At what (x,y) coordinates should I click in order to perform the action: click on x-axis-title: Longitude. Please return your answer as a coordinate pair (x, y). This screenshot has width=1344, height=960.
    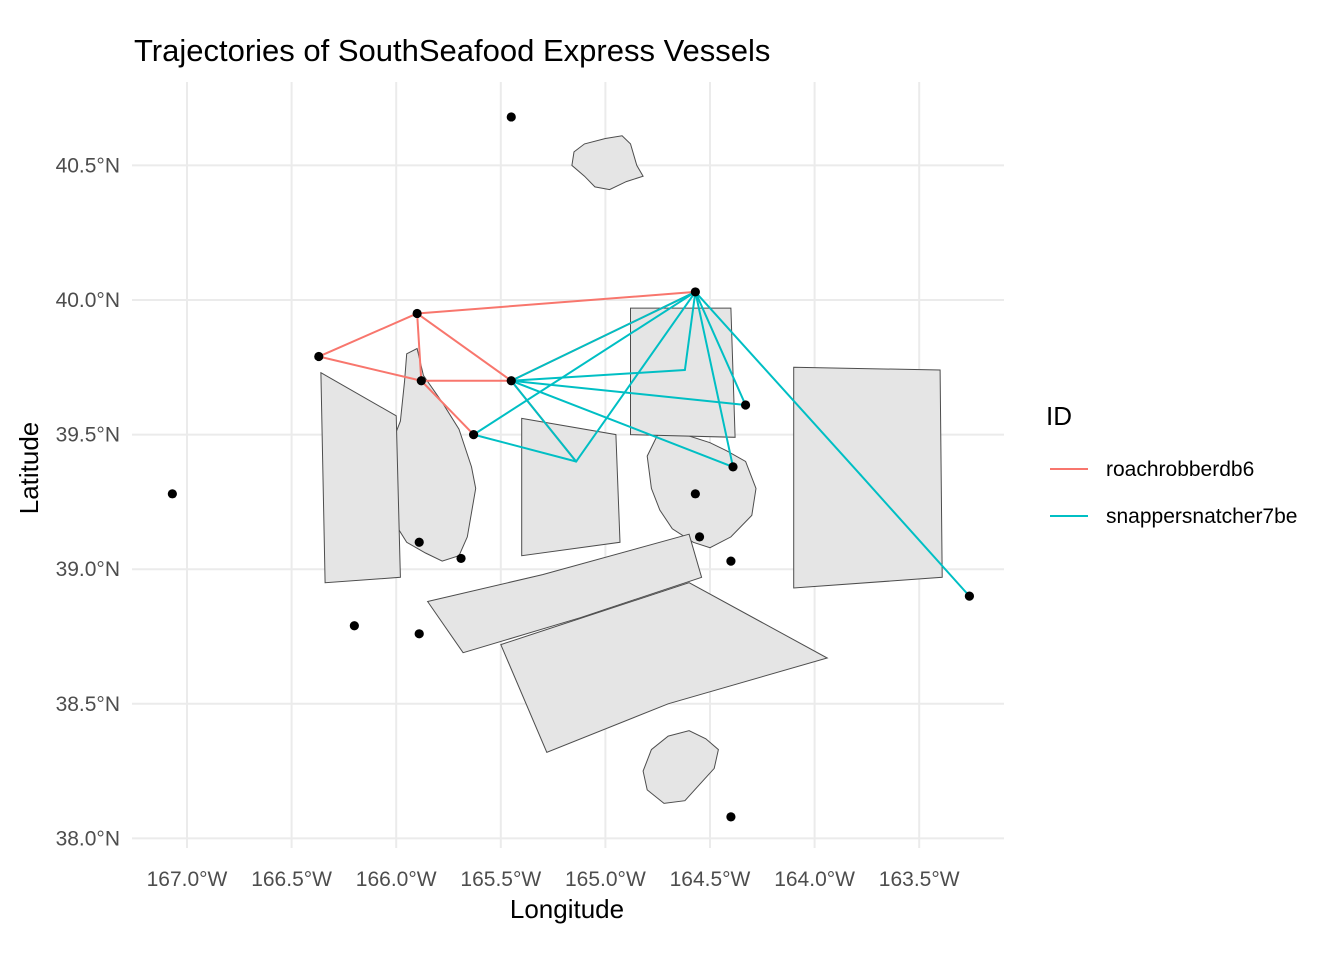
    Looking at the image, I should click on (567, 909).